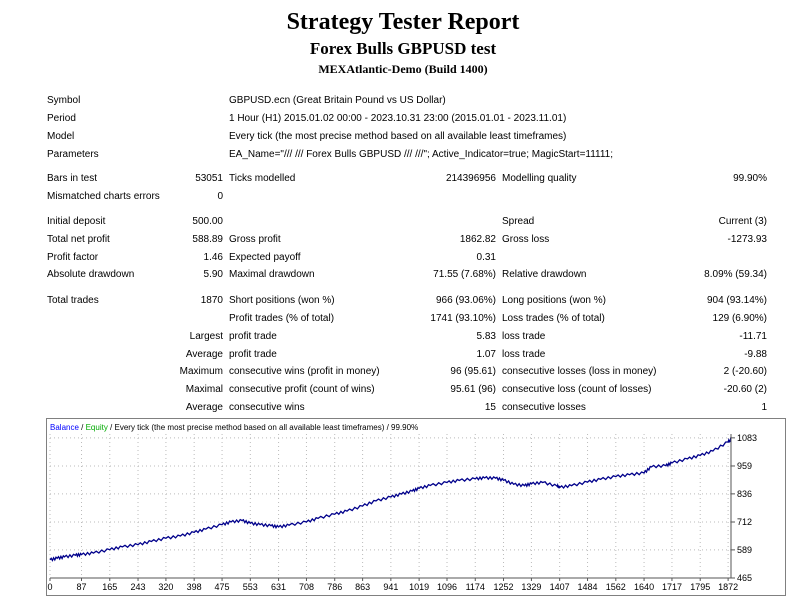  I want to click on gross-loss-label: Gross loss, so click(526, 239).